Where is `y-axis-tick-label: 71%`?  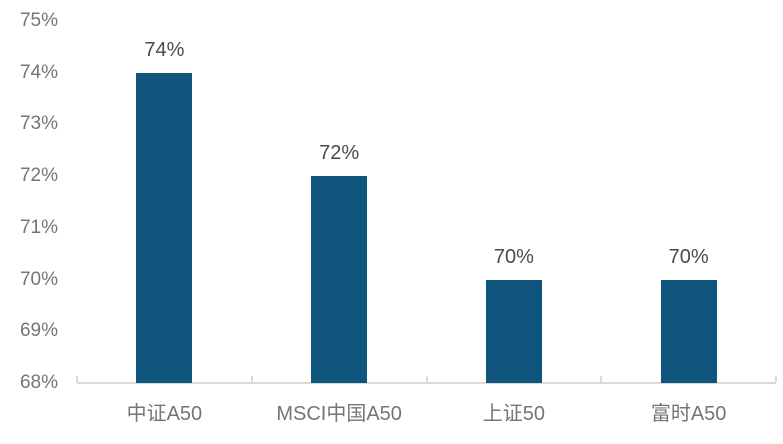 y-axis-tick-label: 71% is located at coordinates (38, 227).